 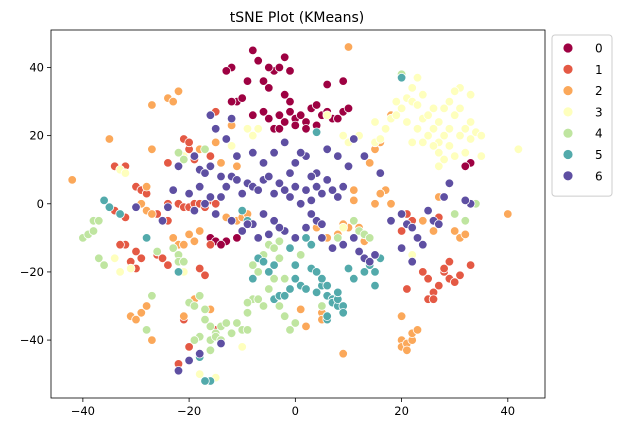 I want to click on legend-label-2: 2, so click(x=599, y=91).